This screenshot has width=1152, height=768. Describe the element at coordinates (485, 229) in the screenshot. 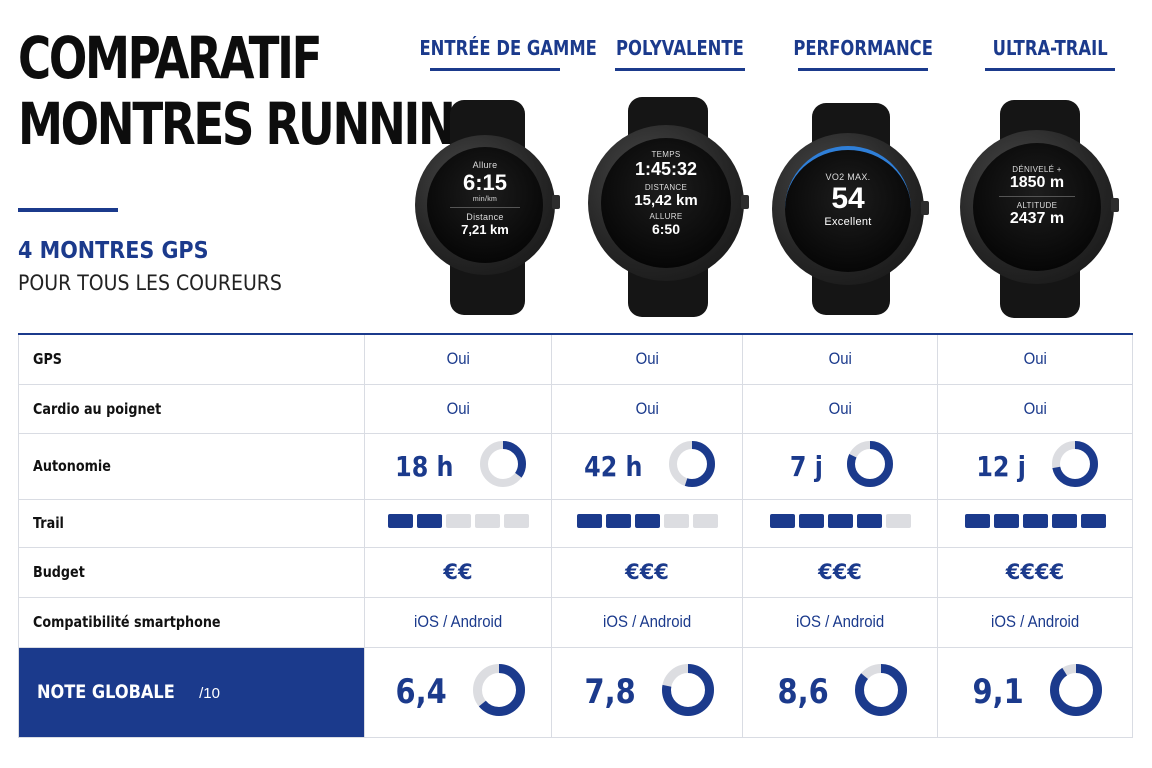

I see `watch-screen-value: 7,21 km` at that location.